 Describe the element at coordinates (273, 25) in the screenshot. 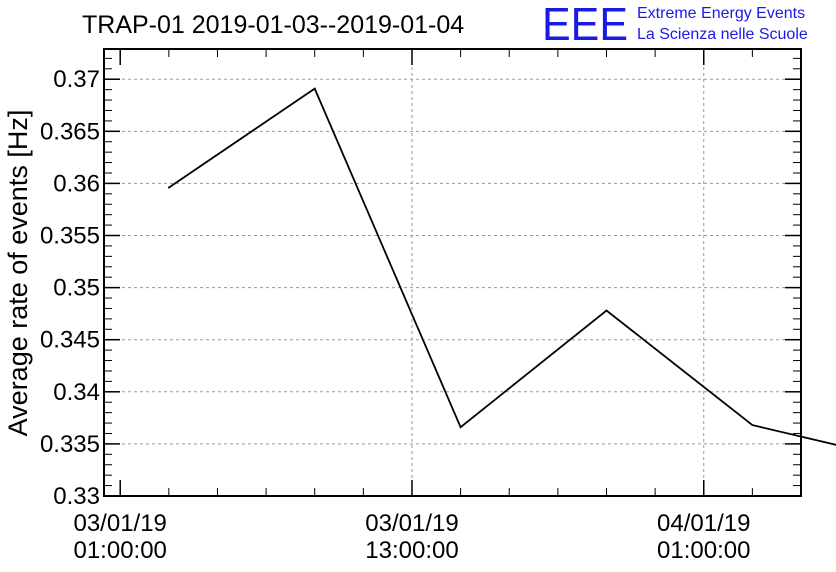

I see `chart-title: TRAP-01 2019-01-03--2019-01-04` at that location.